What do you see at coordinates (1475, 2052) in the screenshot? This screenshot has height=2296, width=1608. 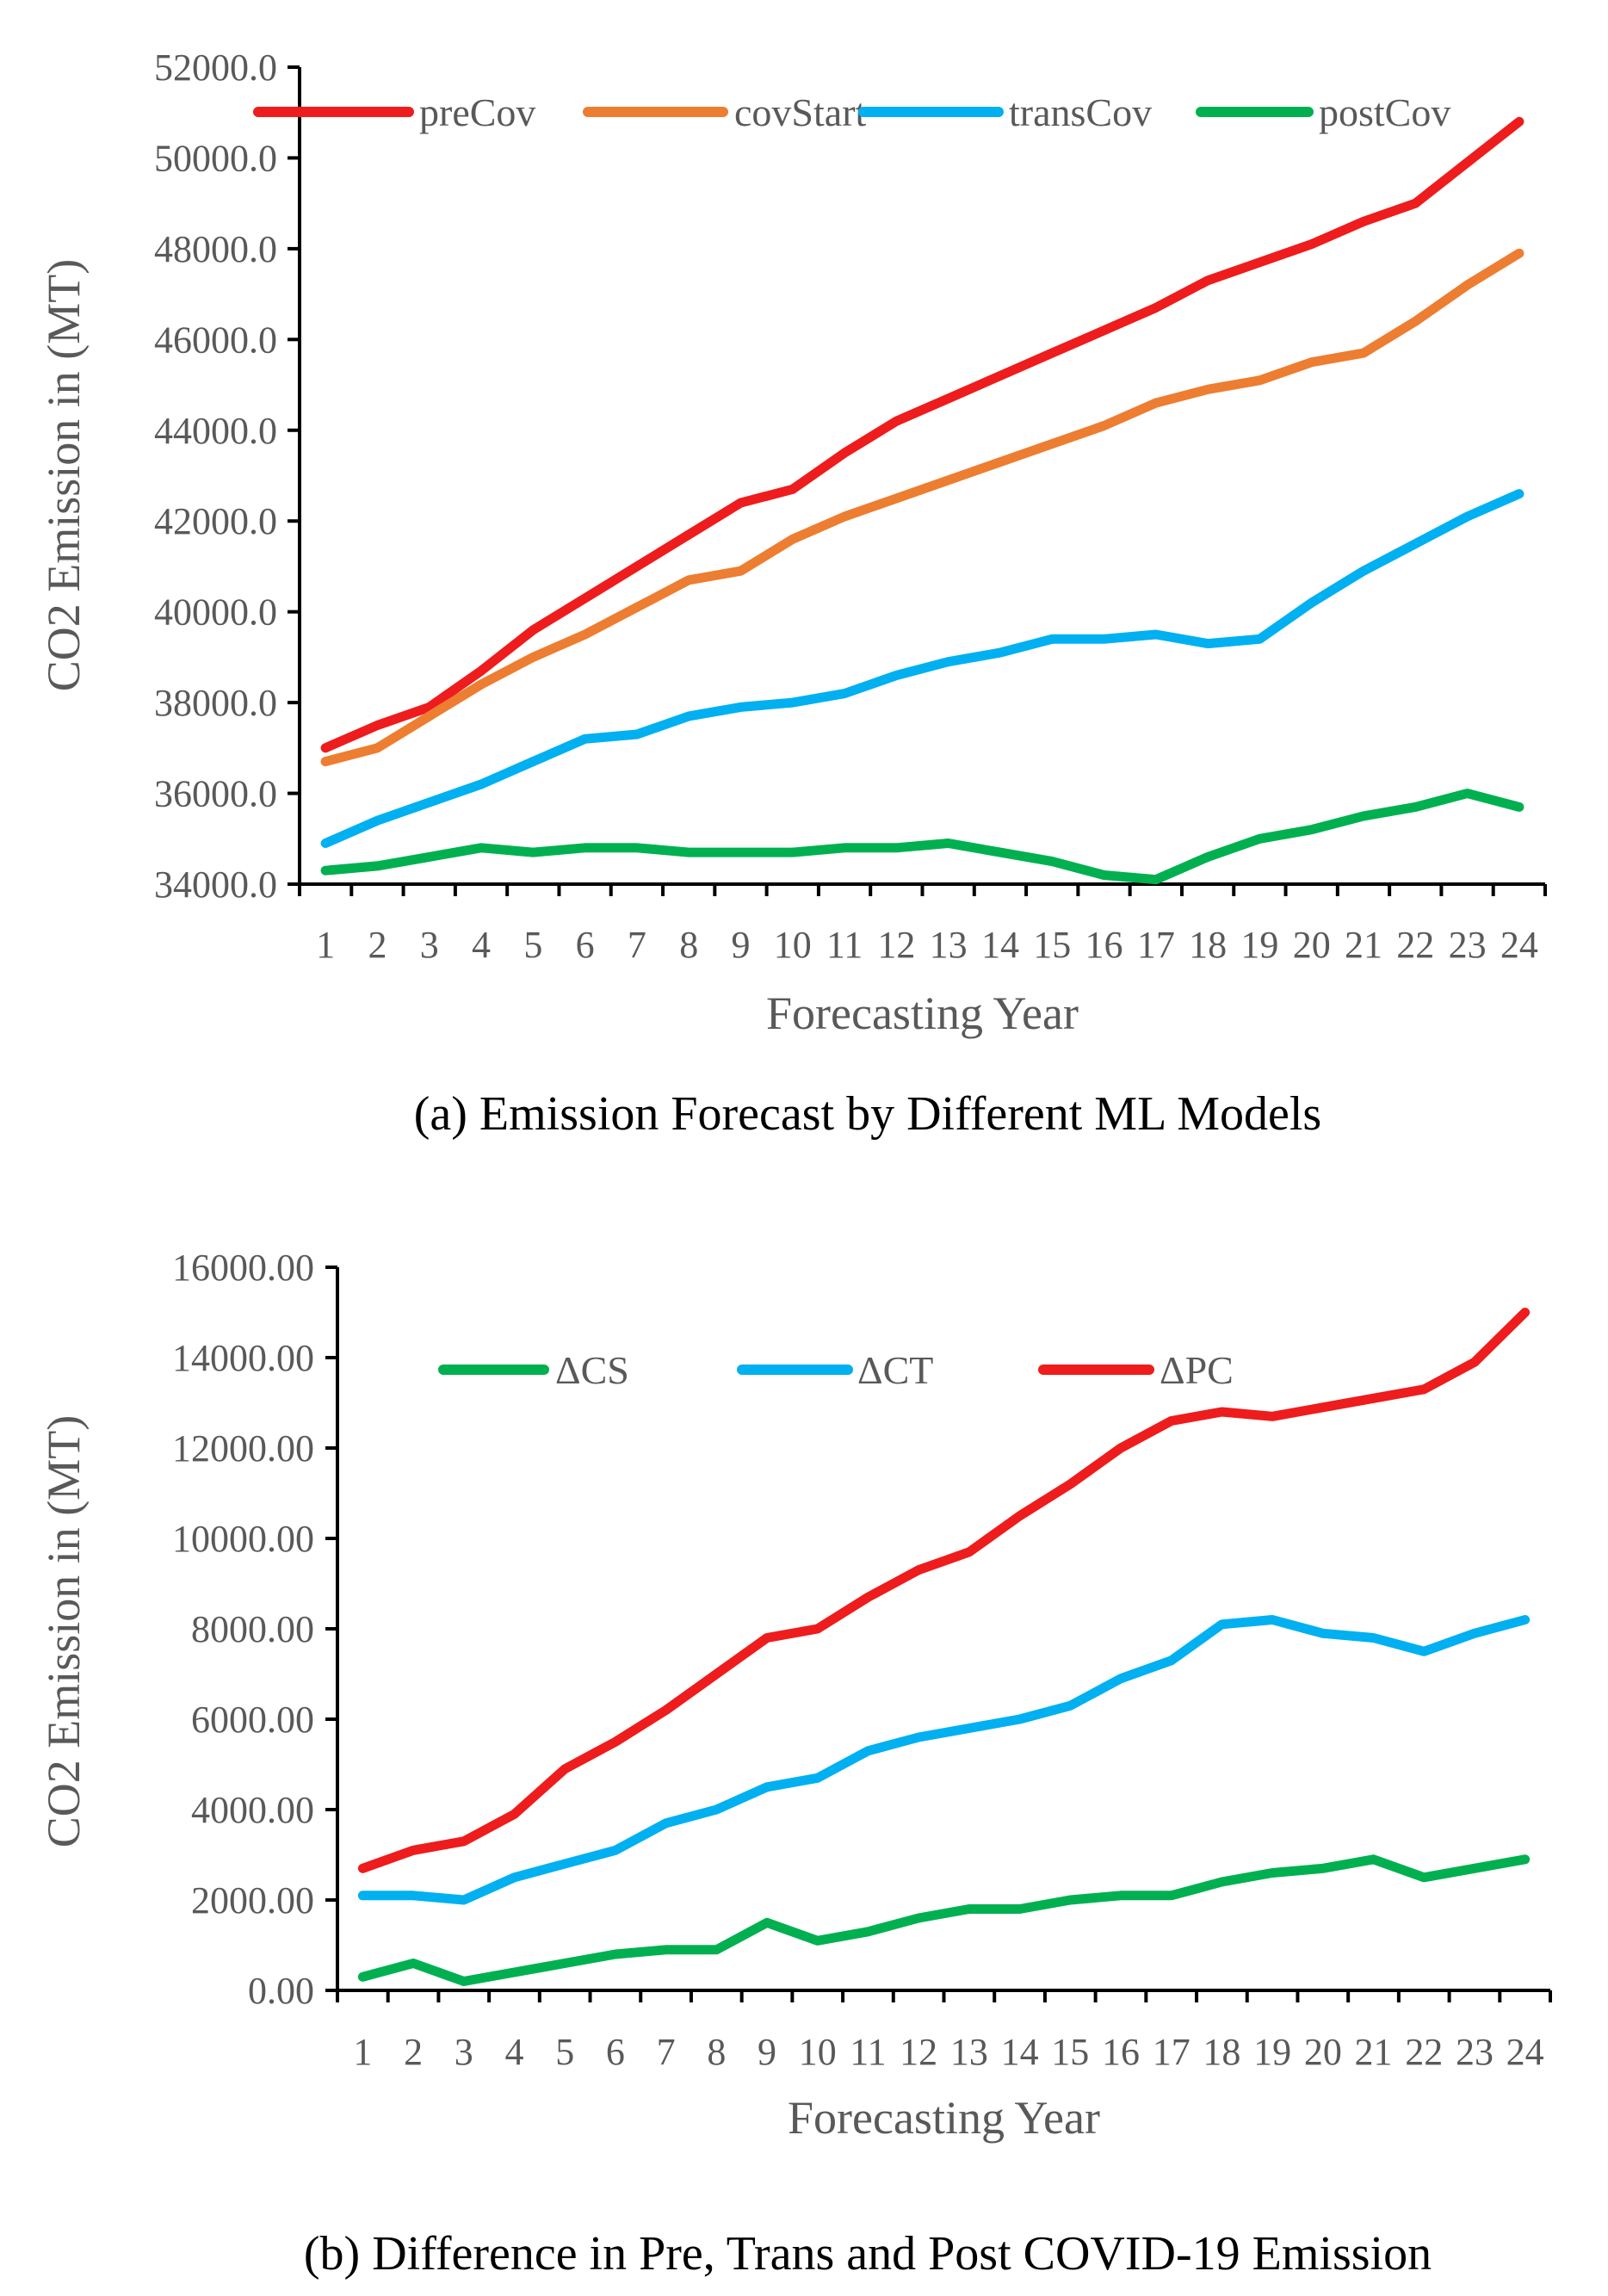 I see `chart-b-x-tick-label: 23` at bounding box center [1475, 2052].